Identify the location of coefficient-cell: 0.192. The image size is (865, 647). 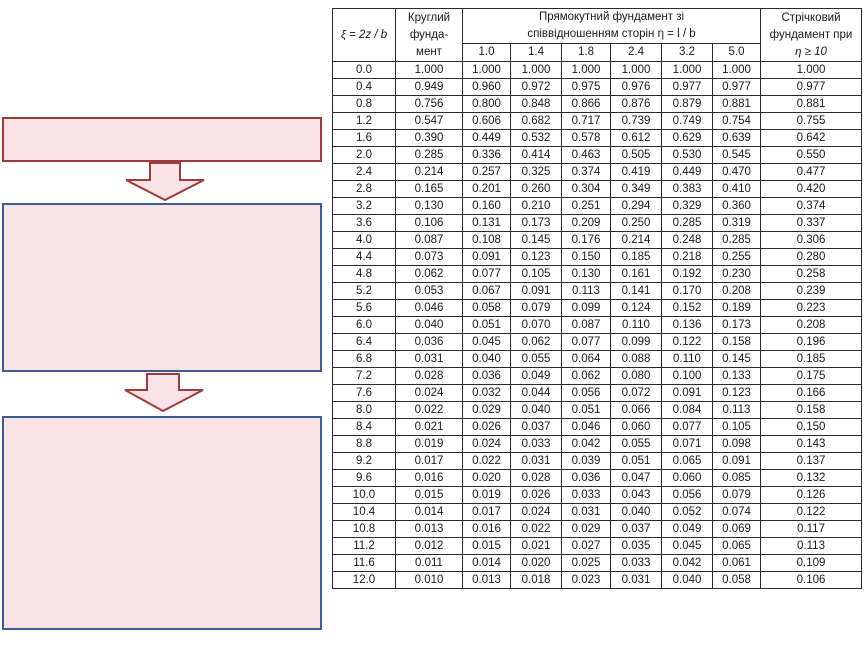
(687, 274).